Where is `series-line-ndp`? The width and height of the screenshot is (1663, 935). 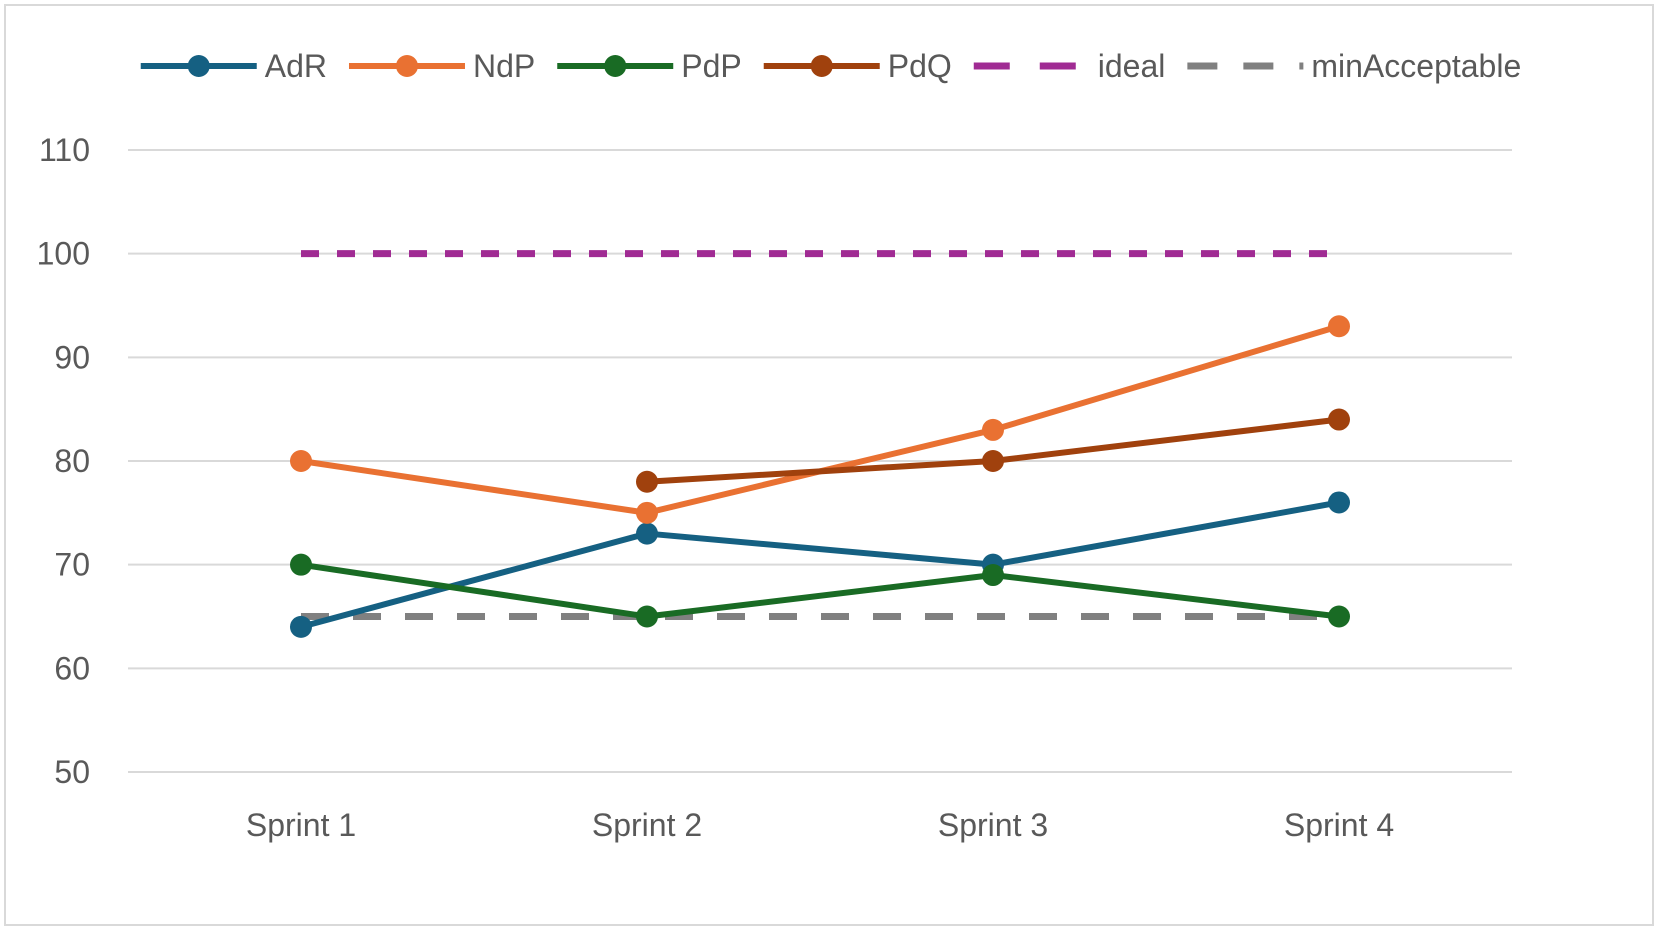
series-line-ndp is located at coordinates (820, 419).